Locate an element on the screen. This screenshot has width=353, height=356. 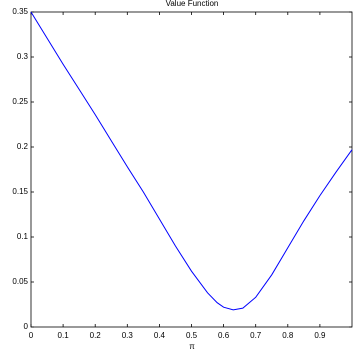
x-tick-label: 0 is located at coordinates (31, 335).